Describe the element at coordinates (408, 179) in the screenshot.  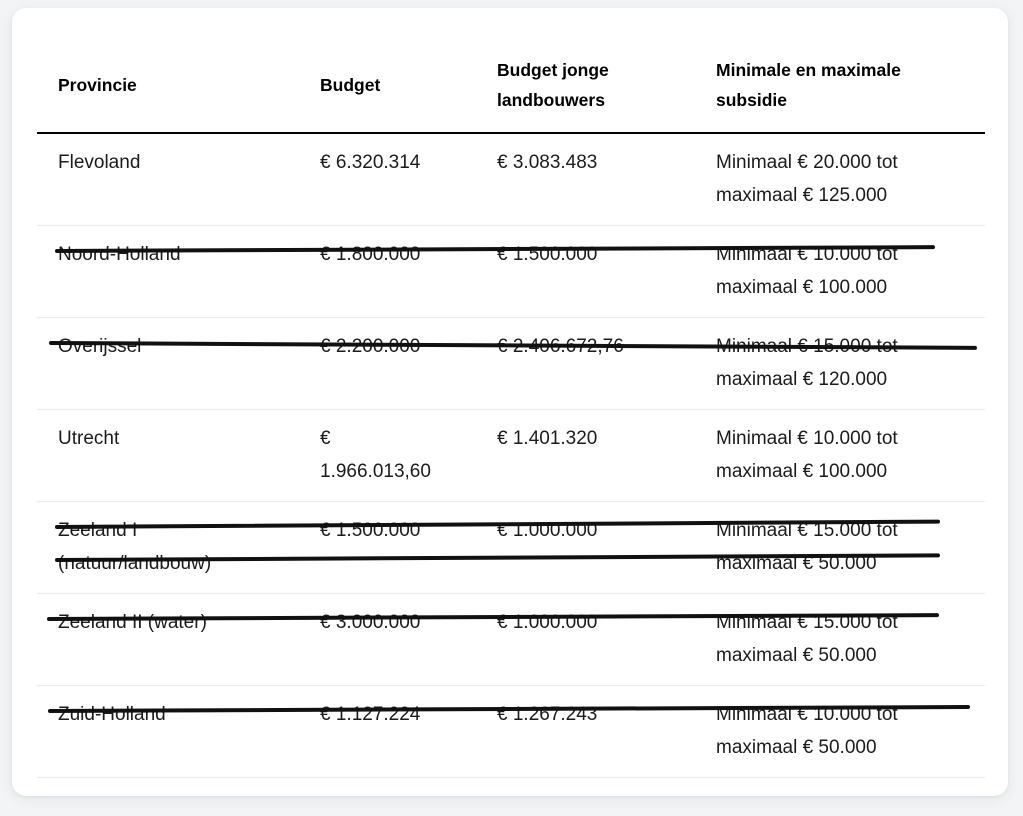
I see `cell-budget: € 6.320.314` at that location.